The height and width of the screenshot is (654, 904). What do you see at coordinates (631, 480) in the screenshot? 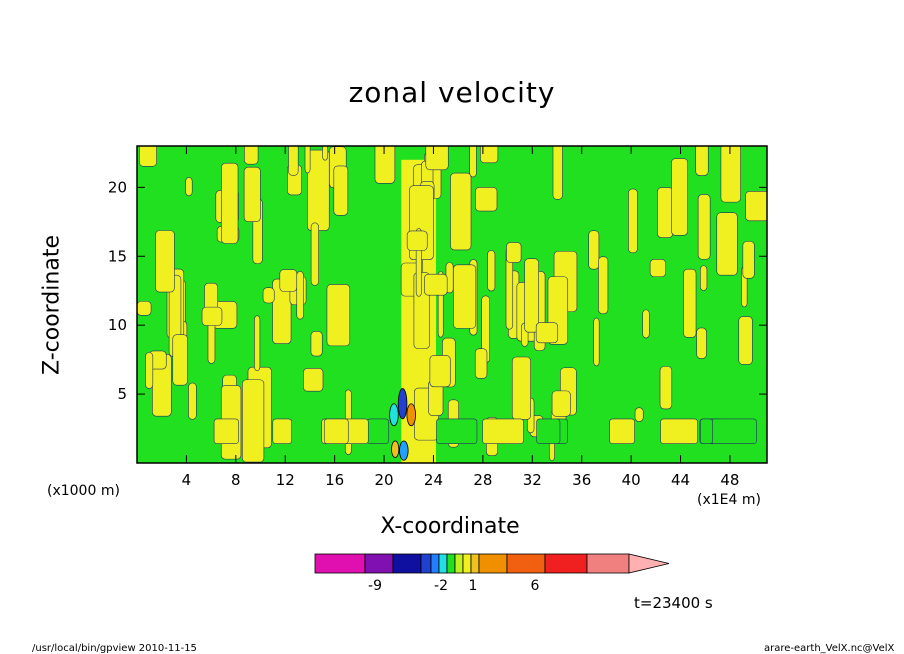
I see `x-tick-label: 40` at bounding box center [631, 480].